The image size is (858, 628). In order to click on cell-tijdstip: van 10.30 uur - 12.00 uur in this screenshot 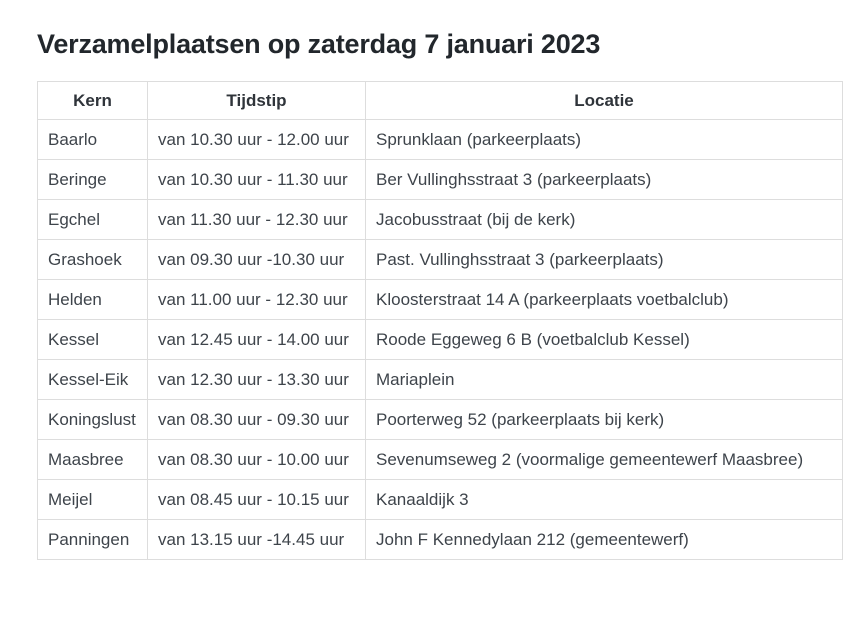, I will do `click(256, 139)`.